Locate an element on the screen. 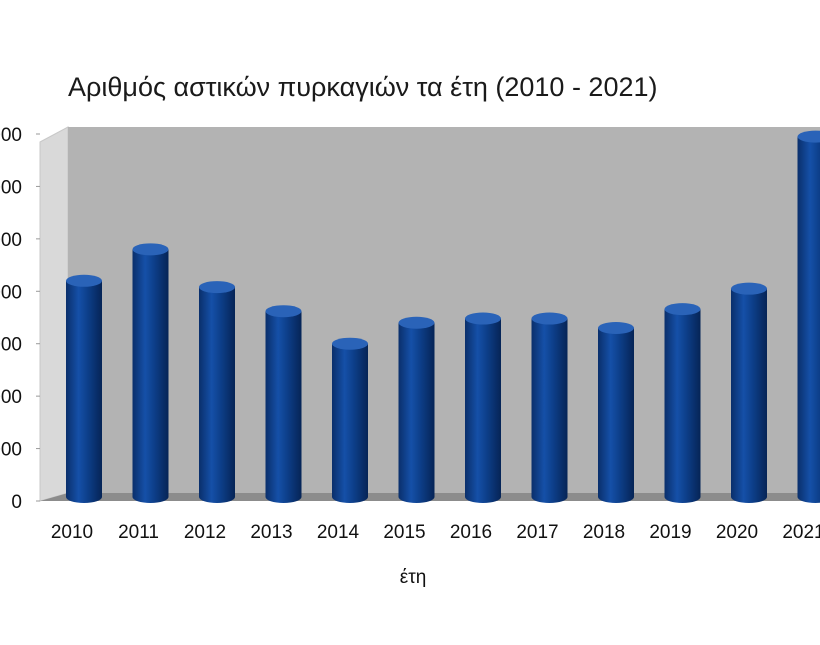  x-tick-label: 2018 is located at coordinates (604, 532).